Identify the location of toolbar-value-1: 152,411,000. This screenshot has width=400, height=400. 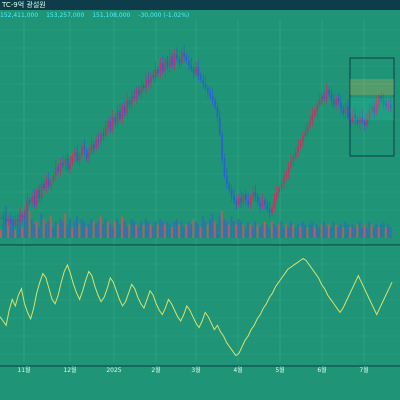
(19, 15).